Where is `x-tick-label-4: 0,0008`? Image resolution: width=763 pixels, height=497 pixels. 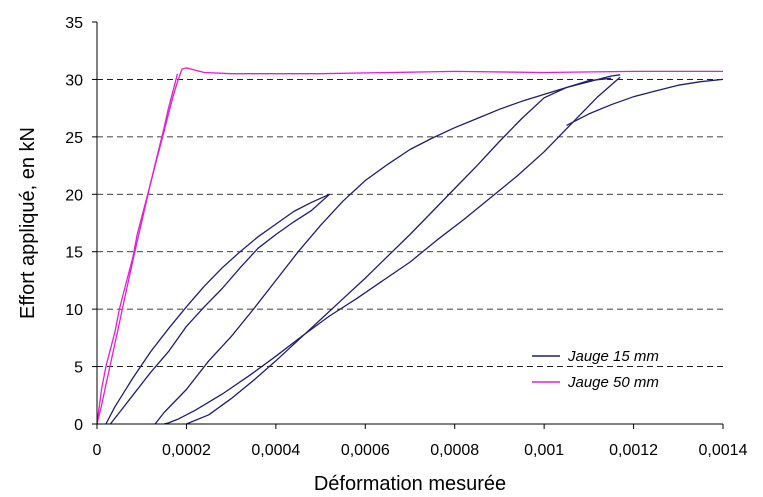
x-tick-label-4: 0,0008 is located at coordinates (454, 450).